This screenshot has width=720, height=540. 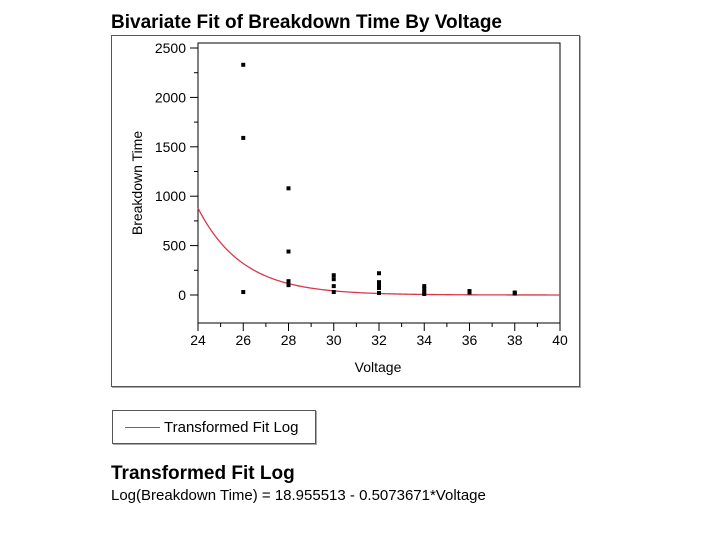 What do you see at coordinates (379, 340) in the screenshot?
I see `x-tick-label: 32` at bounding box center [379, 340].